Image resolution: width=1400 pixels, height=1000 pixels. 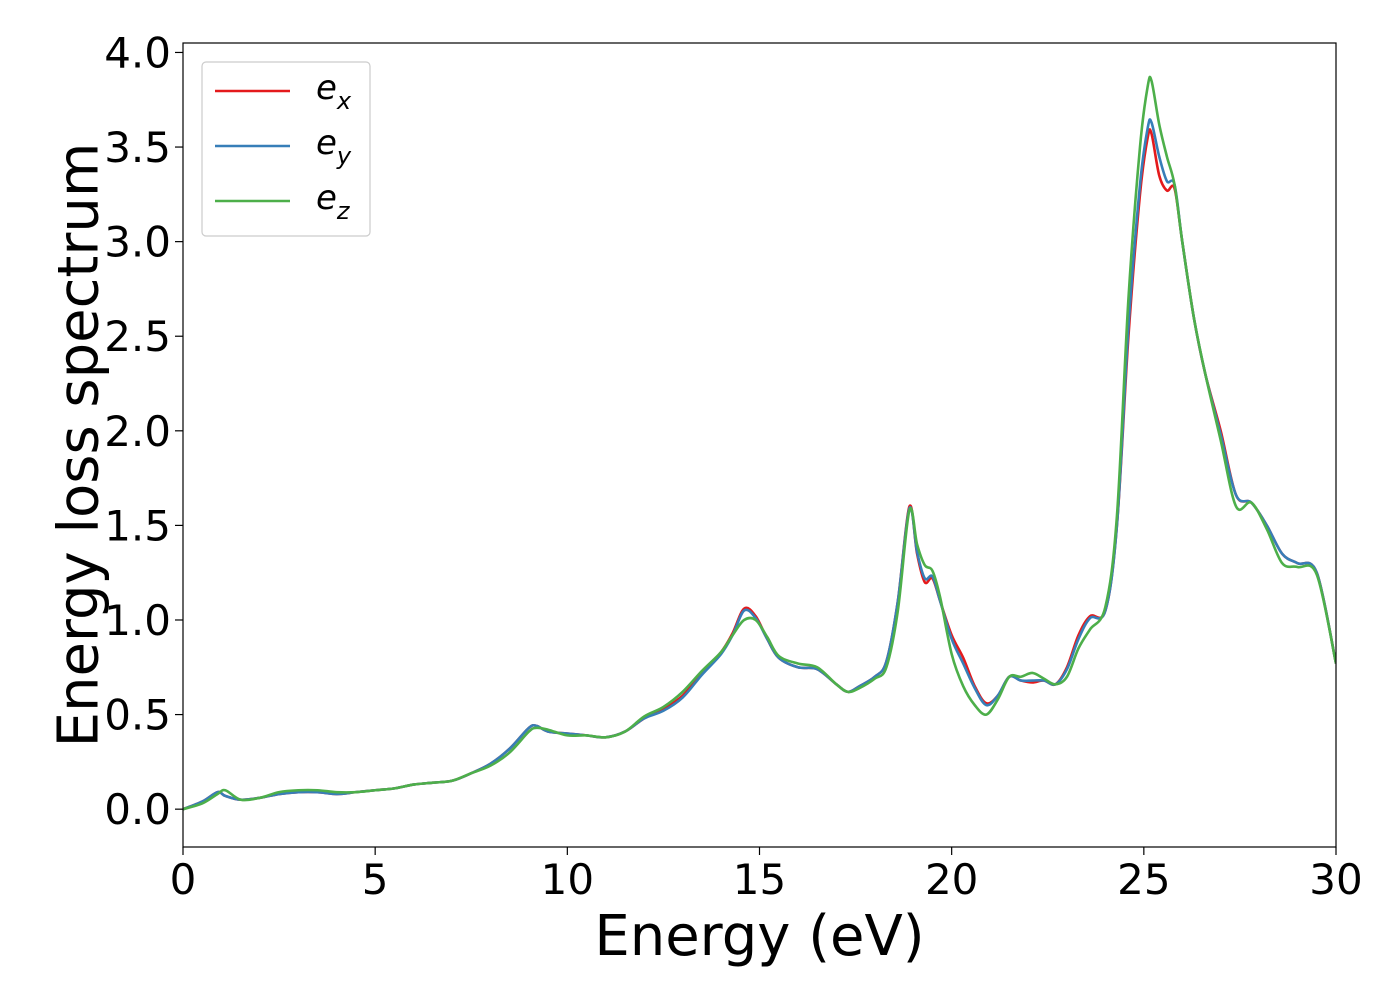 I want to click on x-tick-label: 5, so click(x=375, y=879).